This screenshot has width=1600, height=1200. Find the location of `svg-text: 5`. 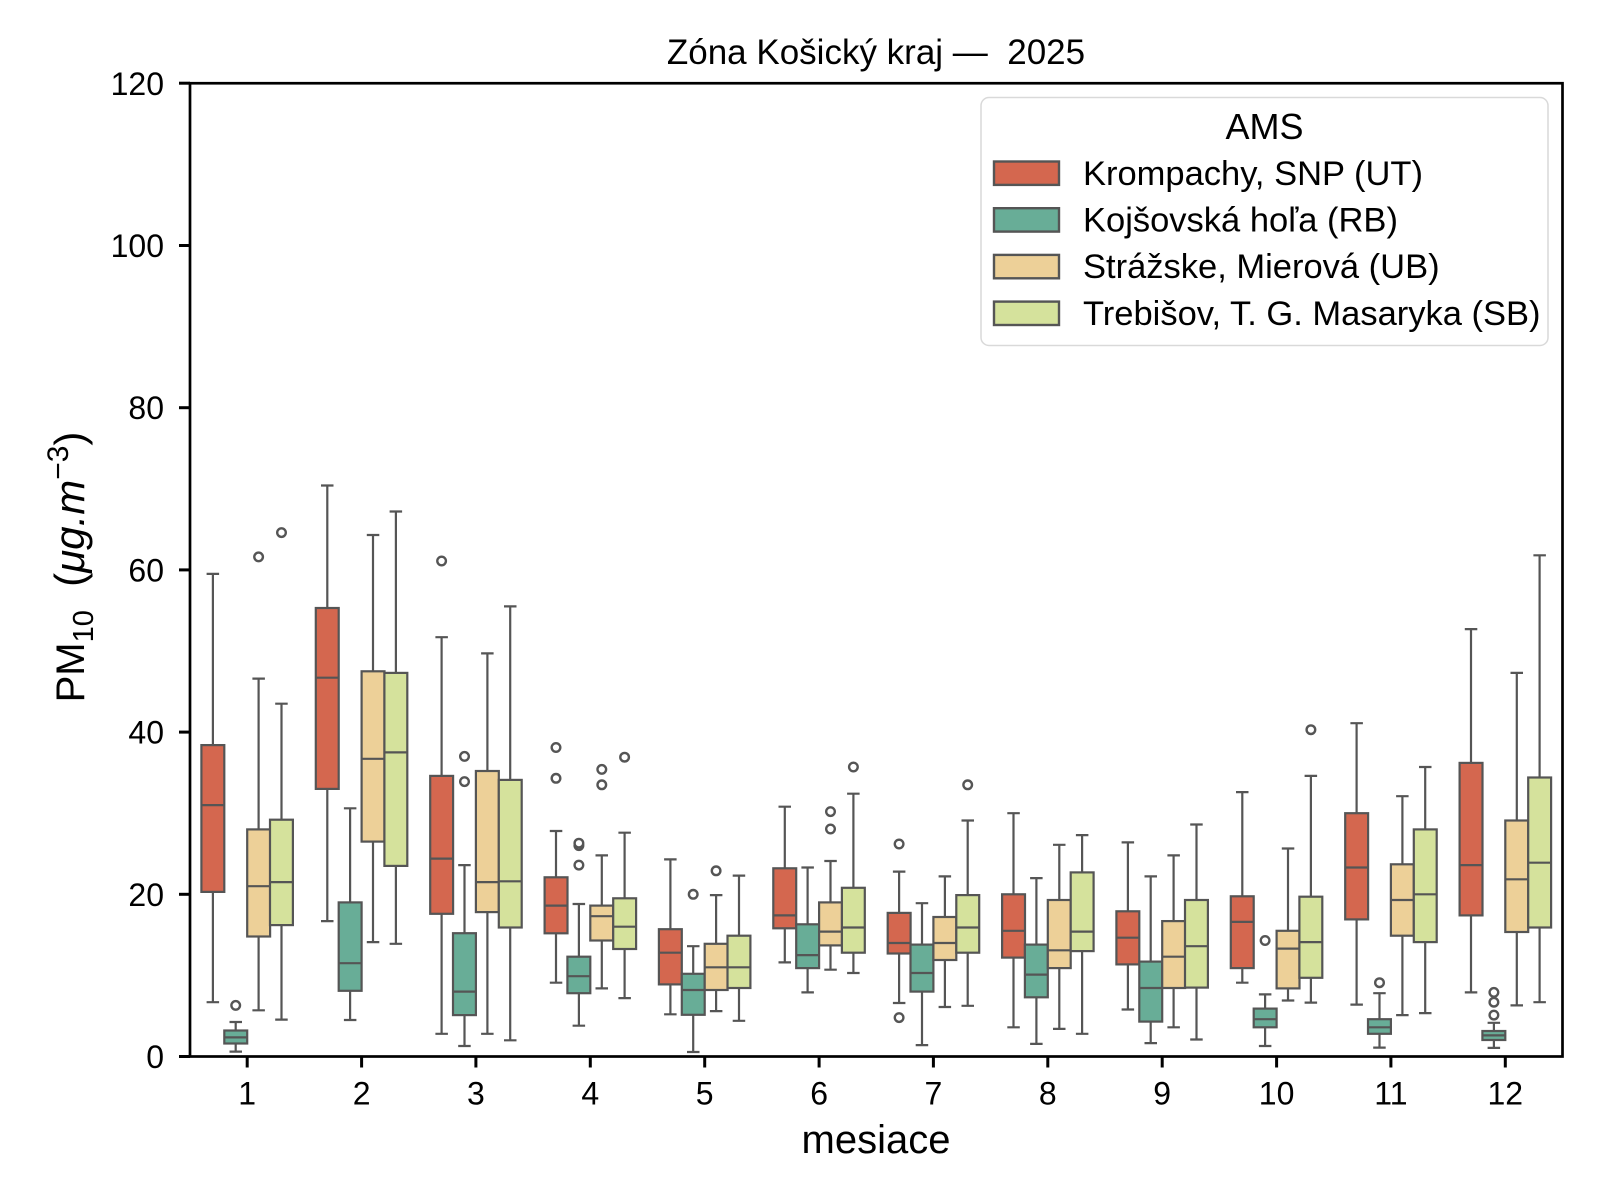

svg-text: 5 is located at coordinates (705, 1094).